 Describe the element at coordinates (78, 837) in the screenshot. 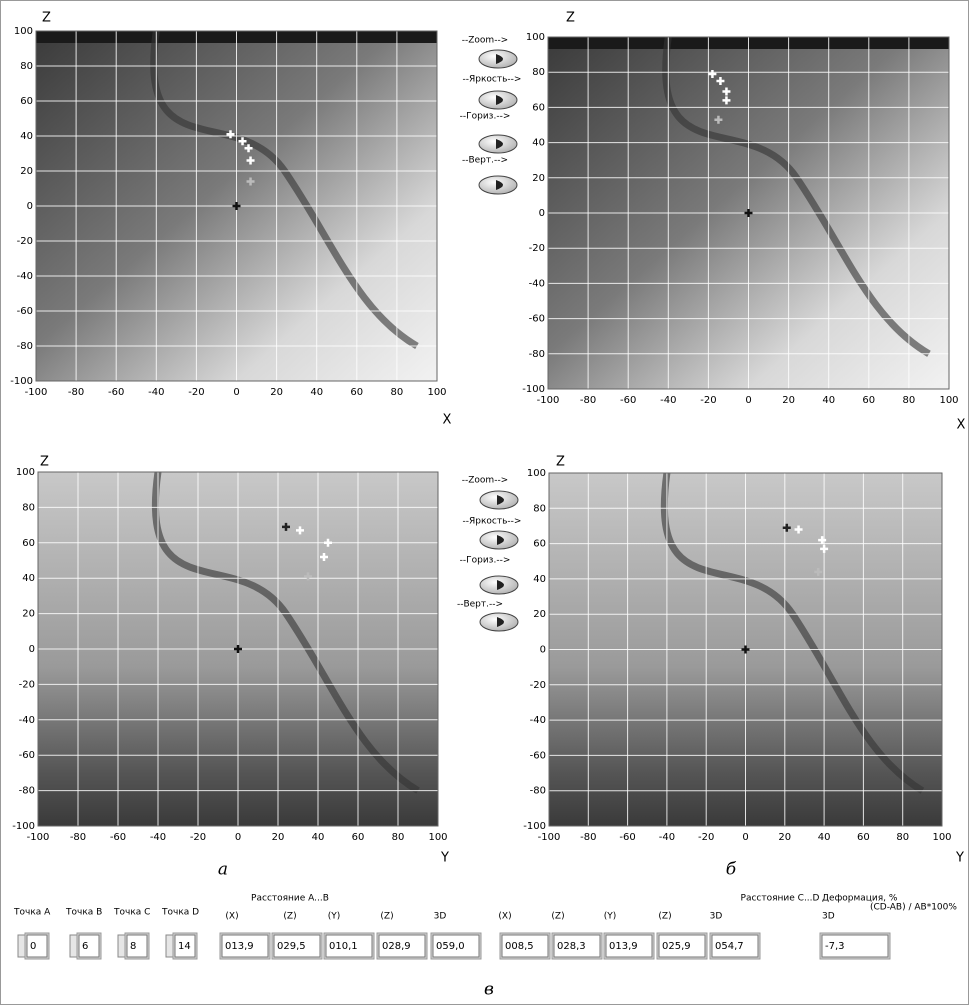

I see `x-tick-label: -80` at that location.